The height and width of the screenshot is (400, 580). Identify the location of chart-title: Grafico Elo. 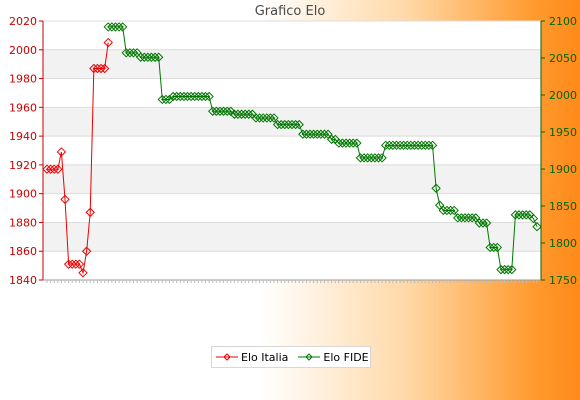
(290, 11).